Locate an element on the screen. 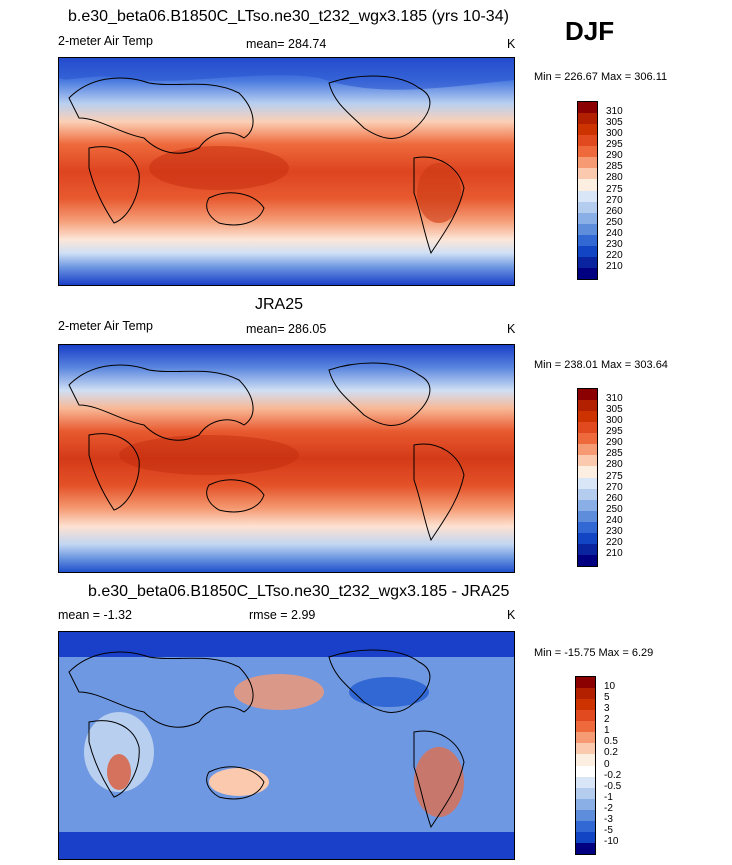  panel2-colorbar is located at coordinates (587, 477).